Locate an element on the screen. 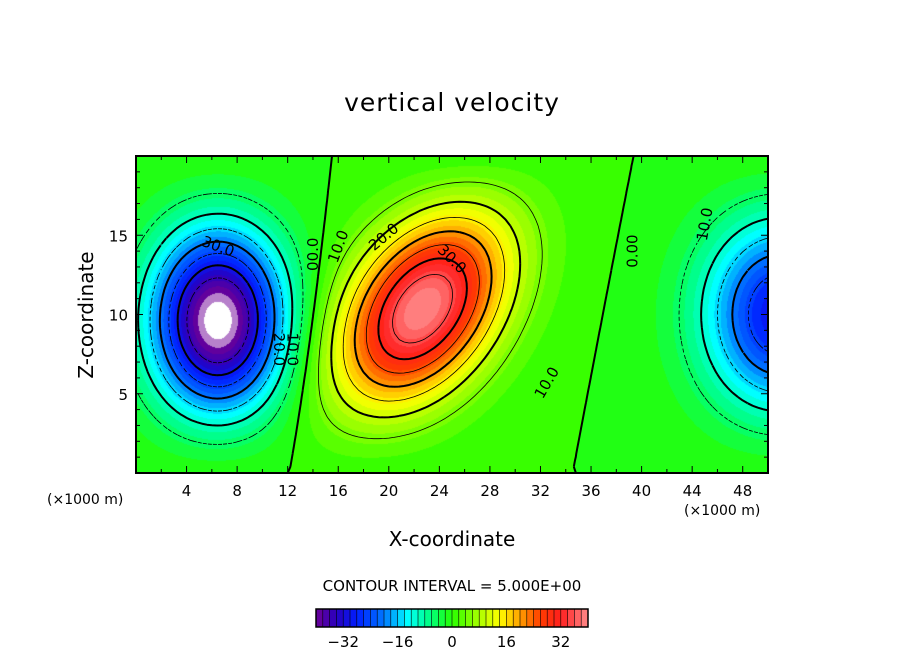 The height and width of the screenshot is (654, 904). x-tick-label: 28 is located at coordinates (489, 491).